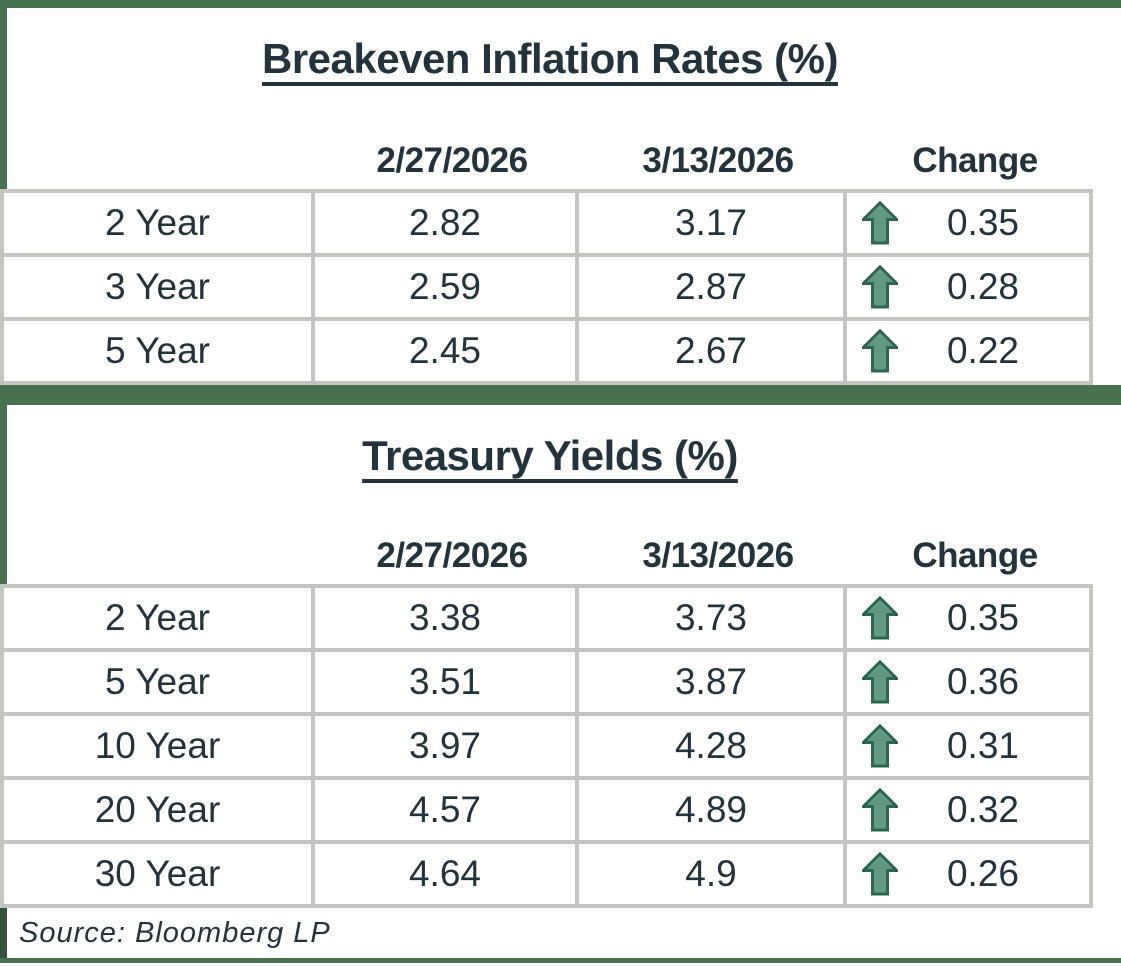 Image resolution: width=1121 pixels, height=966 pixels. What do you see at coordinates (711, 874) in the screenshot?
I see `curr-value-cell: 4.9` at bounding box center [711, 874].